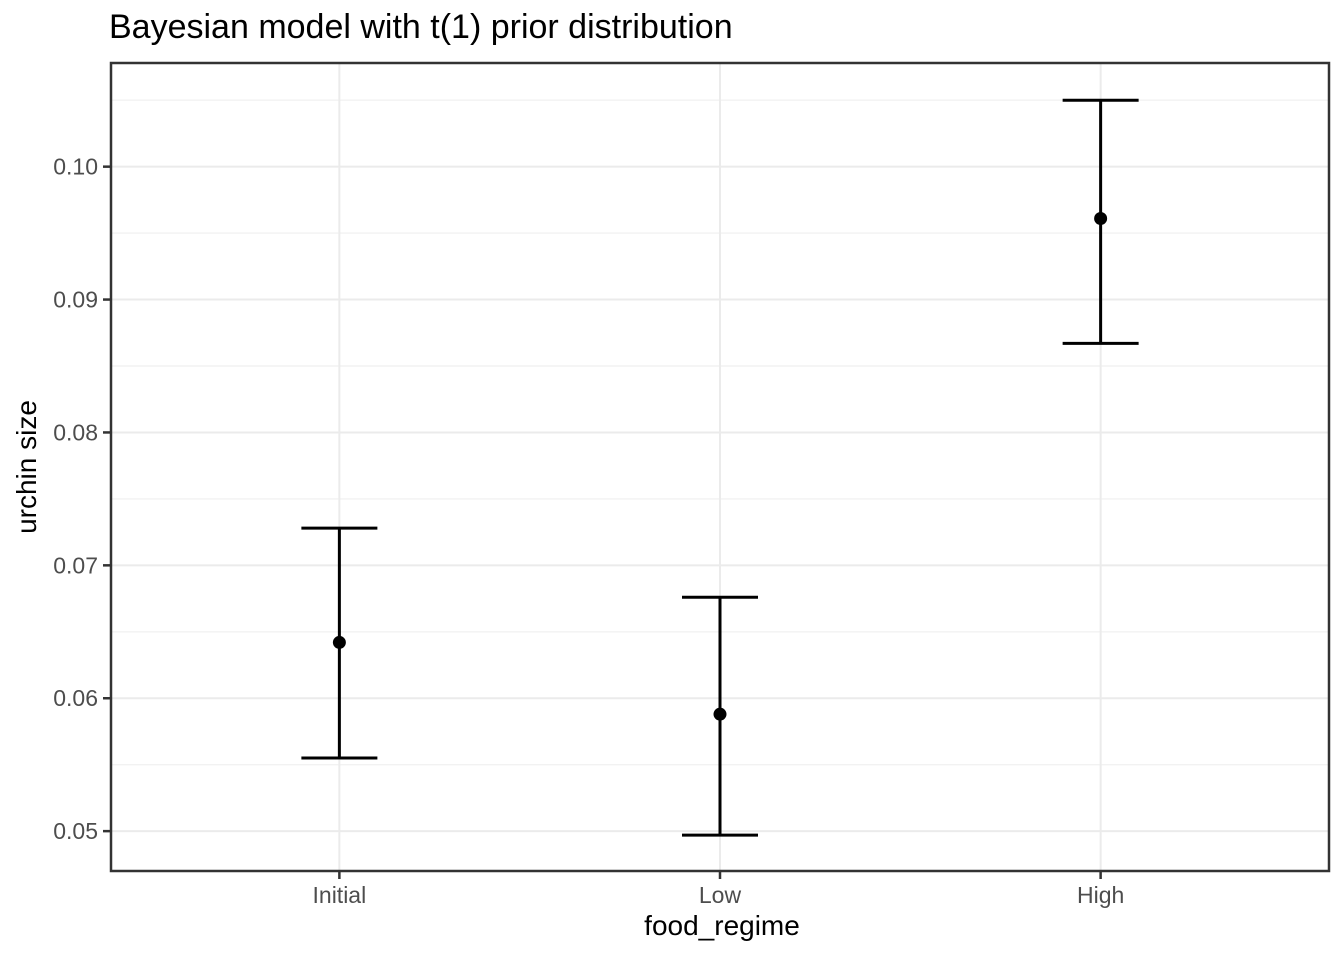 The height and width of the screenshot is (960, 1344). I want to click on x-tick-label: High, so click(1100, 895).